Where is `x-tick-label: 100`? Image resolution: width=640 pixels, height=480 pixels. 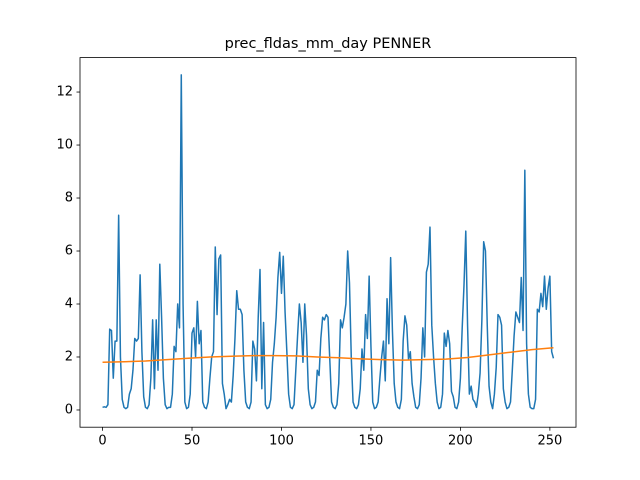
x-tick-label: 100 is located at coordinates (281, 441).